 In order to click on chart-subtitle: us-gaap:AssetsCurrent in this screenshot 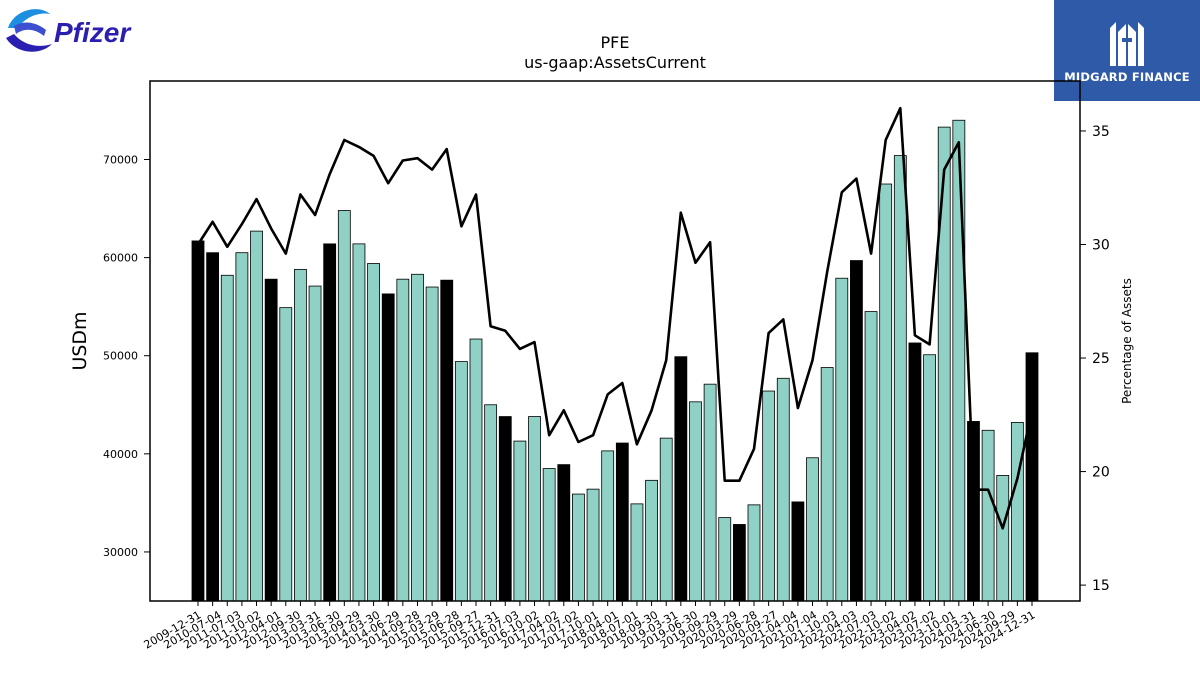, I will do `click(615, 62)`.